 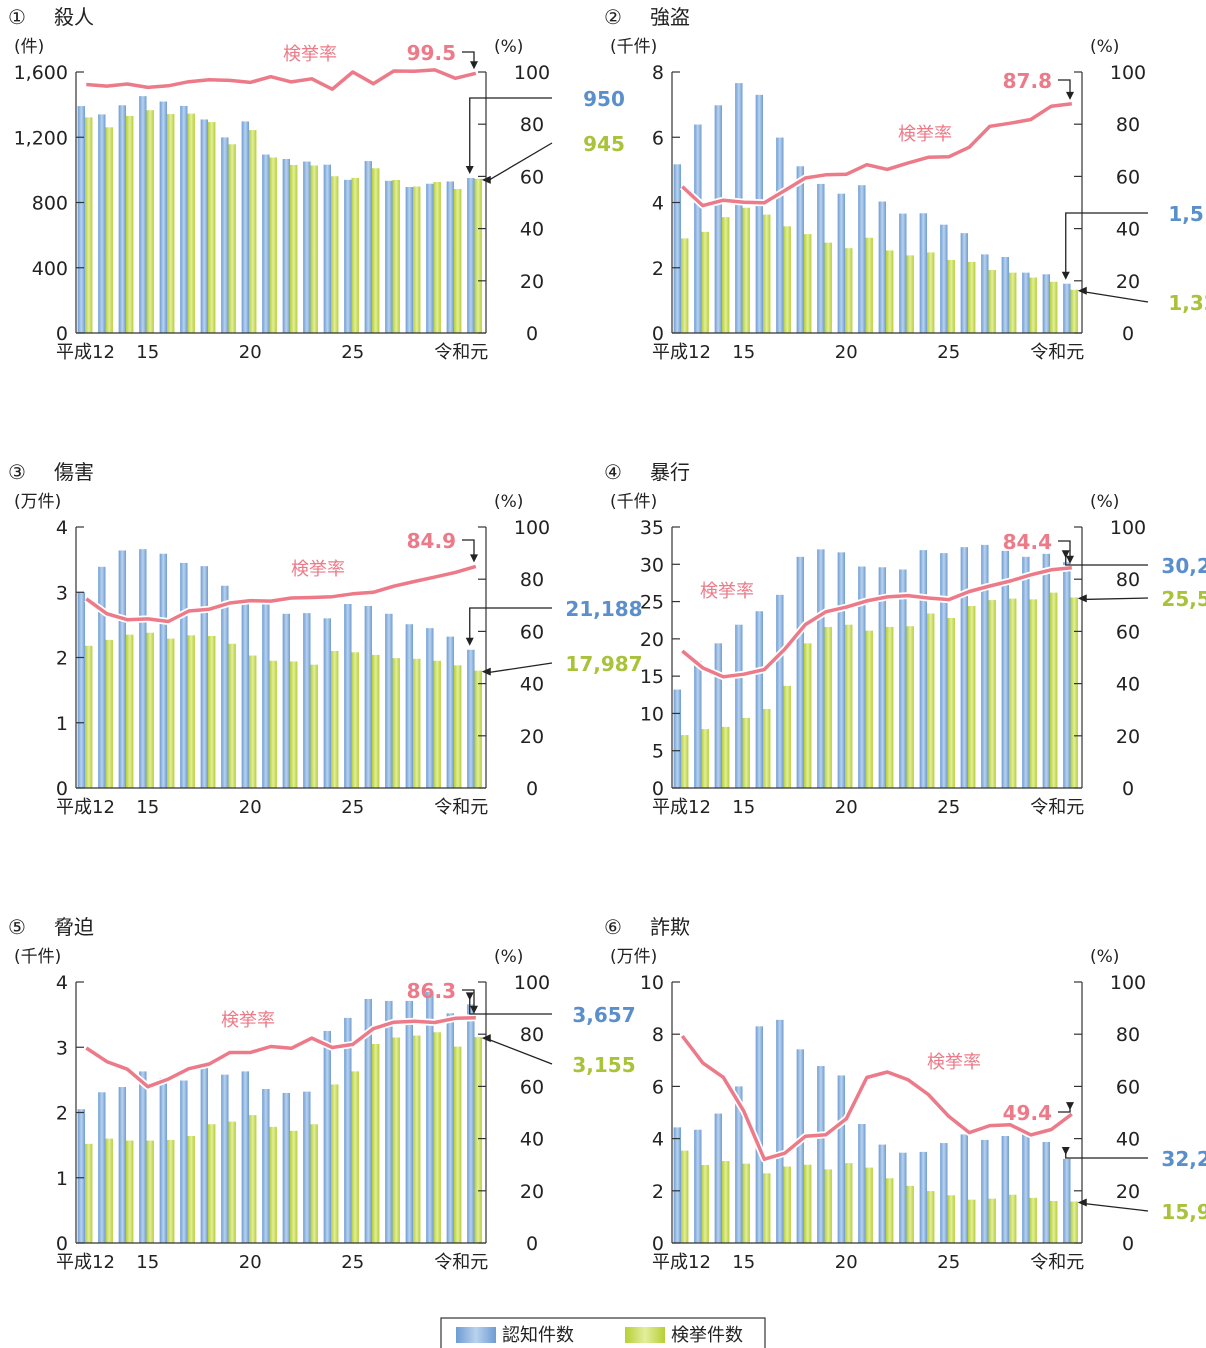 What do you see at coordinates (652, 640) in the screenshot?
I see `y-tick-label: 20` at bounding box center [652, 640].